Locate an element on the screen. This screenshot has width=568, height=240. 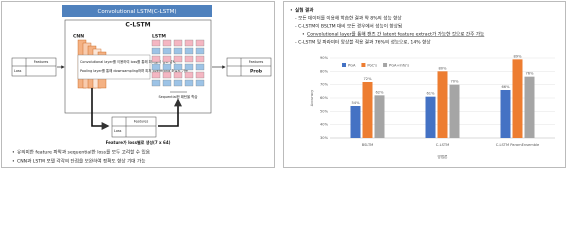
value-label: 80% is located at coordinates (443, 68).